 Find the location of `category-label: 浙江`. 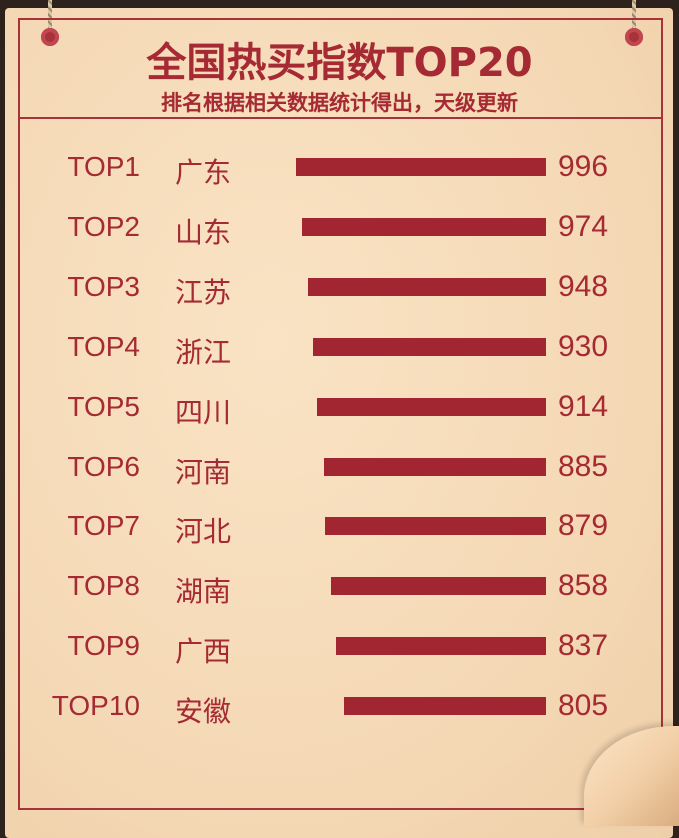

category-label: 浙江 is located at coordinates (203, 352).